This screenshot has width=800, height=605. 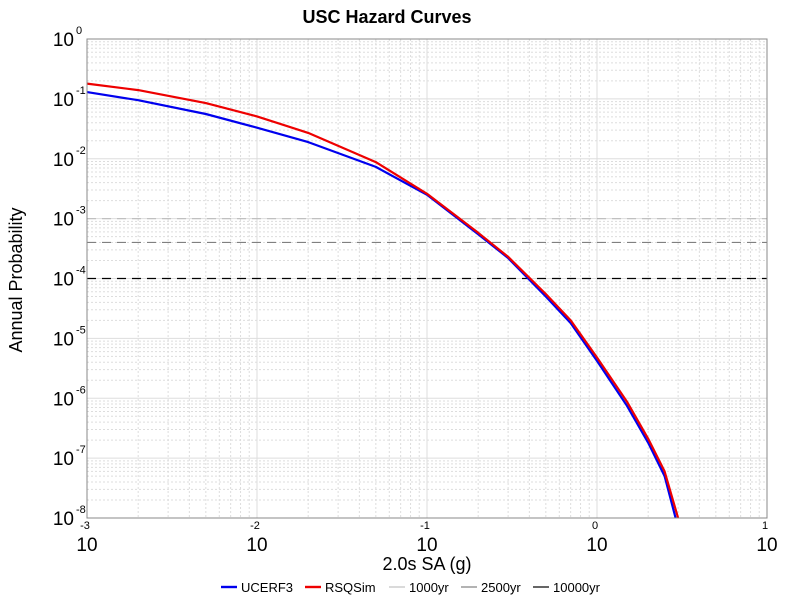 I want to click on x-tick-label: 10-3, so click(x=86, y=538).